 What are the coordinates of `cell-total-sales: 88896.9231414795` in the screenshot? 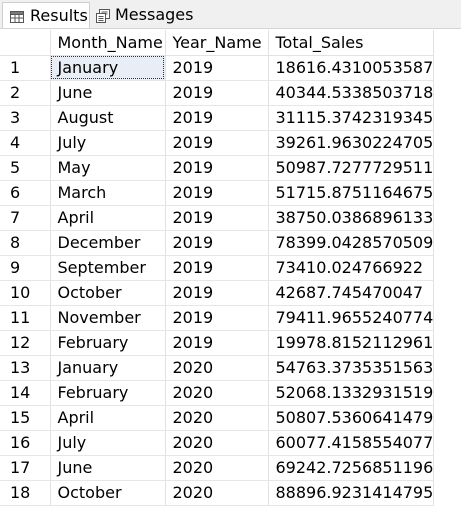 It's located at (351, 493).